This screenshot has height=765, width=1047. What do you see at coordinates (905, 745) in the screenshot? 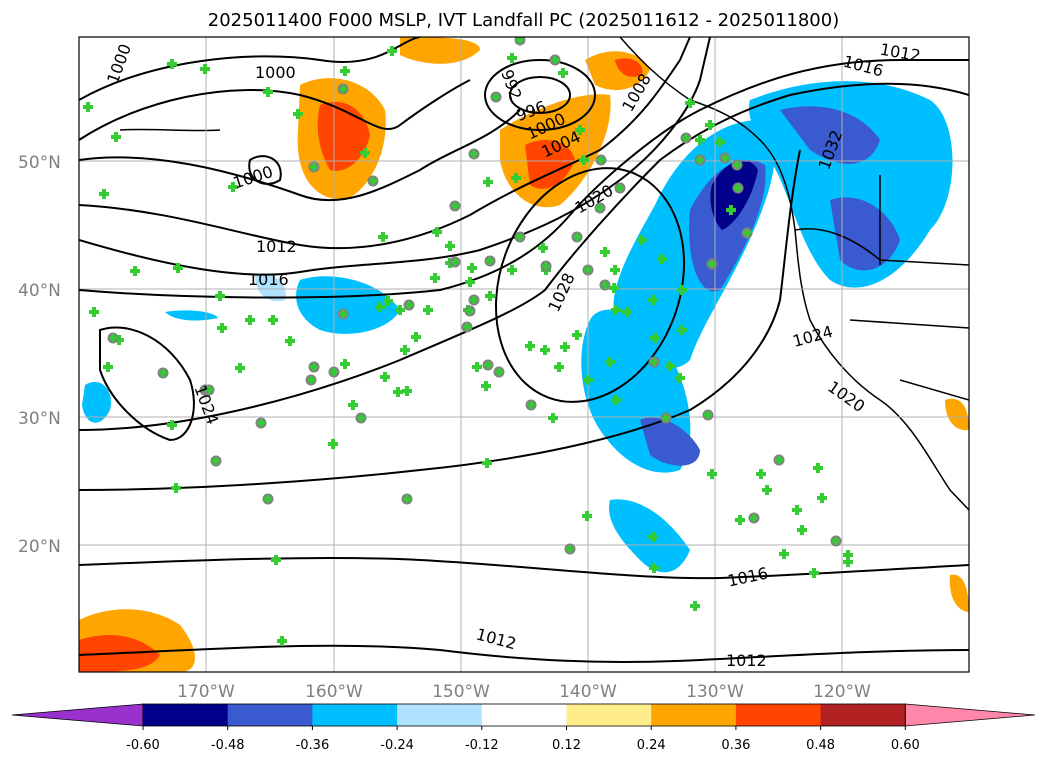
I see `colorbar-tick-label: 0.60` at bounding box center [905, 745].